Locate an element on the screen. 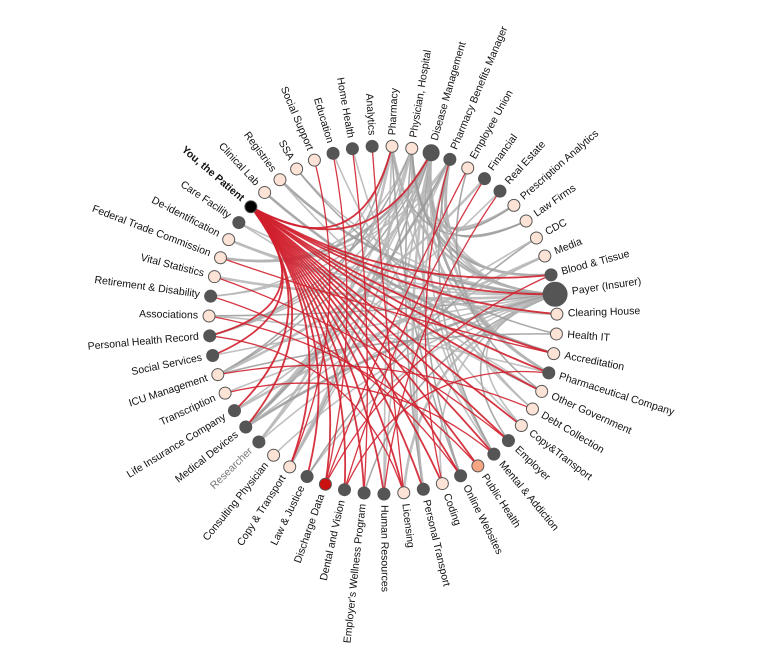 The height and width of the screenshot is (666, 780). node-label: Health IT is located at coordinates (589, 336).